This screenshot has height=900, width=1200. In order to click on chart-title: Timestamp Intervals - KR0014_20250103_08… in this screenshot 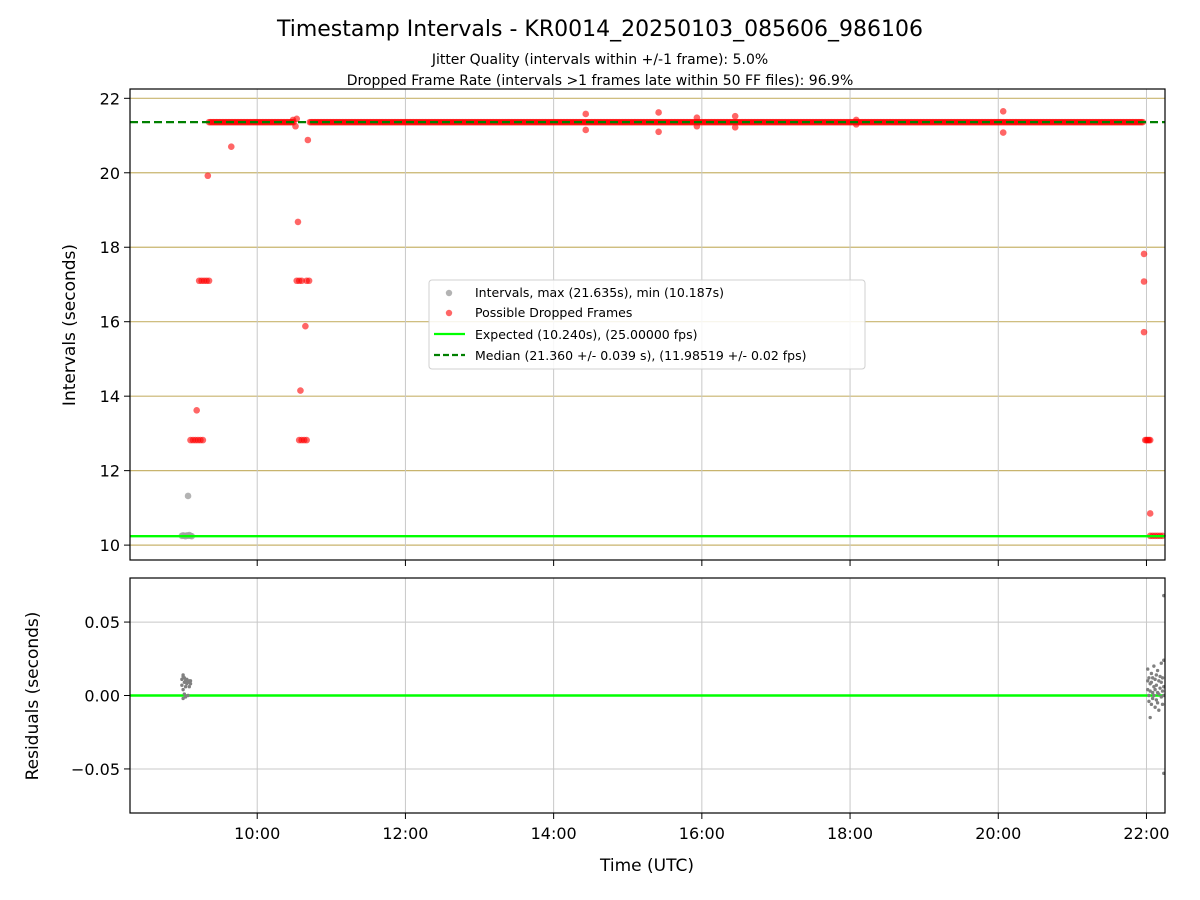, I will do `click(599, 29)`.